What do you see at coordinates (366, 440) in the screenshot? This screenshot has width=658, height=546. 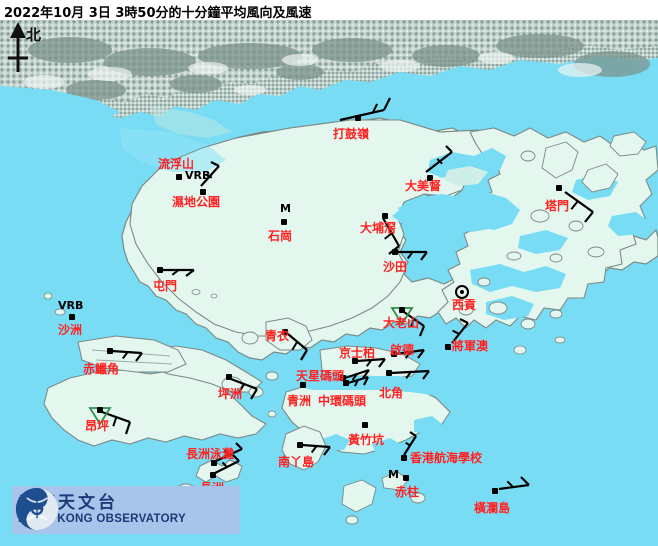 I see `station-label: 黃竹坑` at bounding box center [366, 440].